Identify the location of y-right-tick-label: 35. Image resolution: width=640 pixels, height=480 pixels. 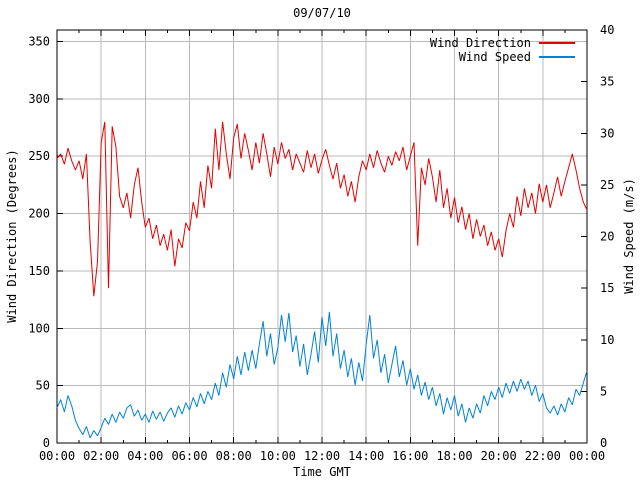
(607, 82).